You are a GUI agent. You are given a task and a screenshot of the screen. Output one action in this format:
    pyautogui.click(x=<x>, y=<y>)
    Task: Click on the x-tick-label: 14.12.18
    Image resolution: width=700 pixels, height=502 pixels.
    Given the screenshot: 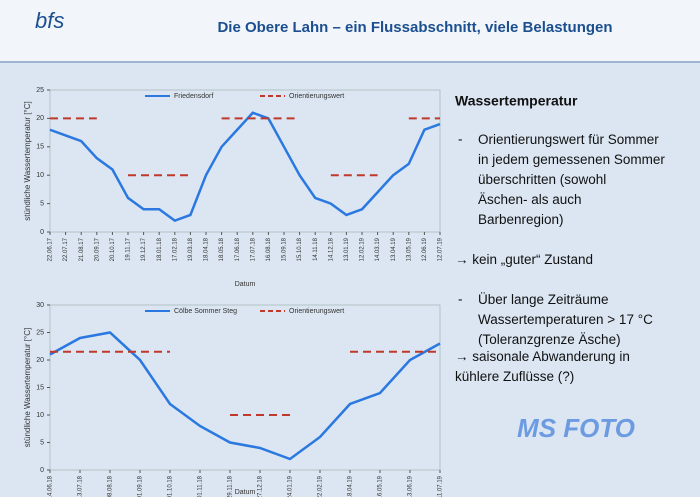 What is the action you would take?
    pyautogui.click(x=331, y=249)
    